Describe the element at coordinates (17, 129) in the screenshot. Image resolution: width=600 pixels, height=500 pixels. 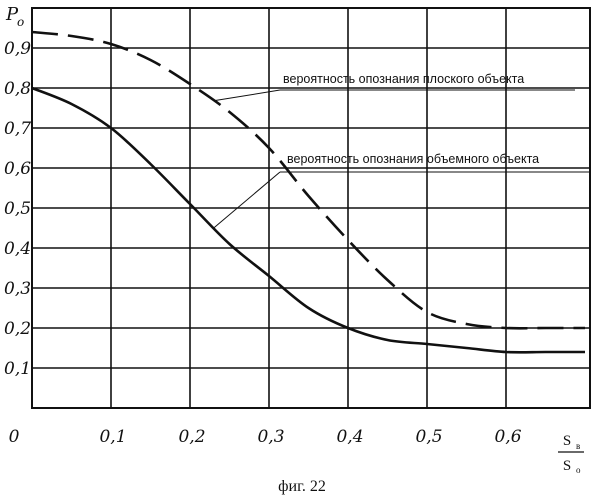
I see `y-tick-label-7: 0,7` at that location.